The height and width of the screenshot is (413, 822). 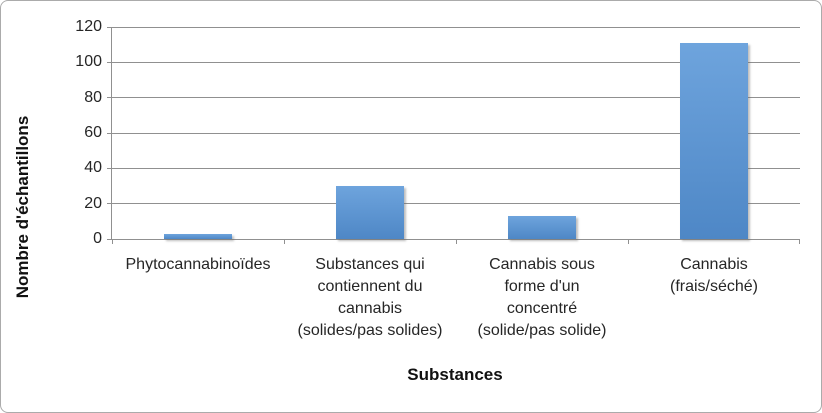 What do you see at coordinates (93, 97) in the screenshot?
I see `y-tick-label-80: 80` at bounding box center [93, 97].